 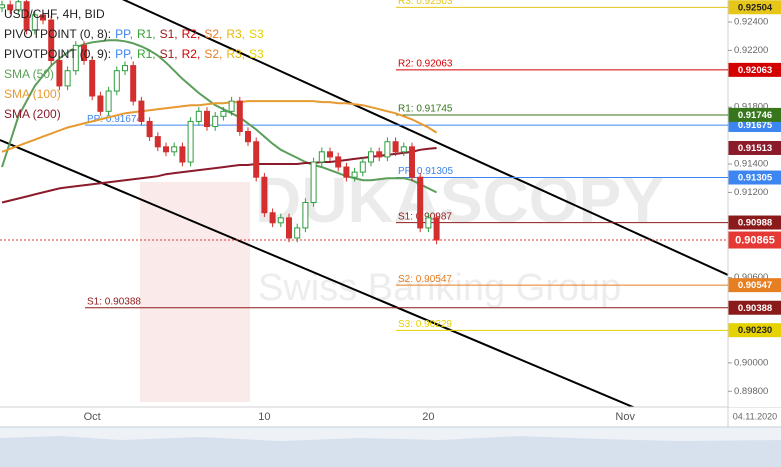 What do you see at coordinates (425, 324) in the screenshot?
I see `pivot-level-label: S3: 0.90229` at bounding box center [425, 324].